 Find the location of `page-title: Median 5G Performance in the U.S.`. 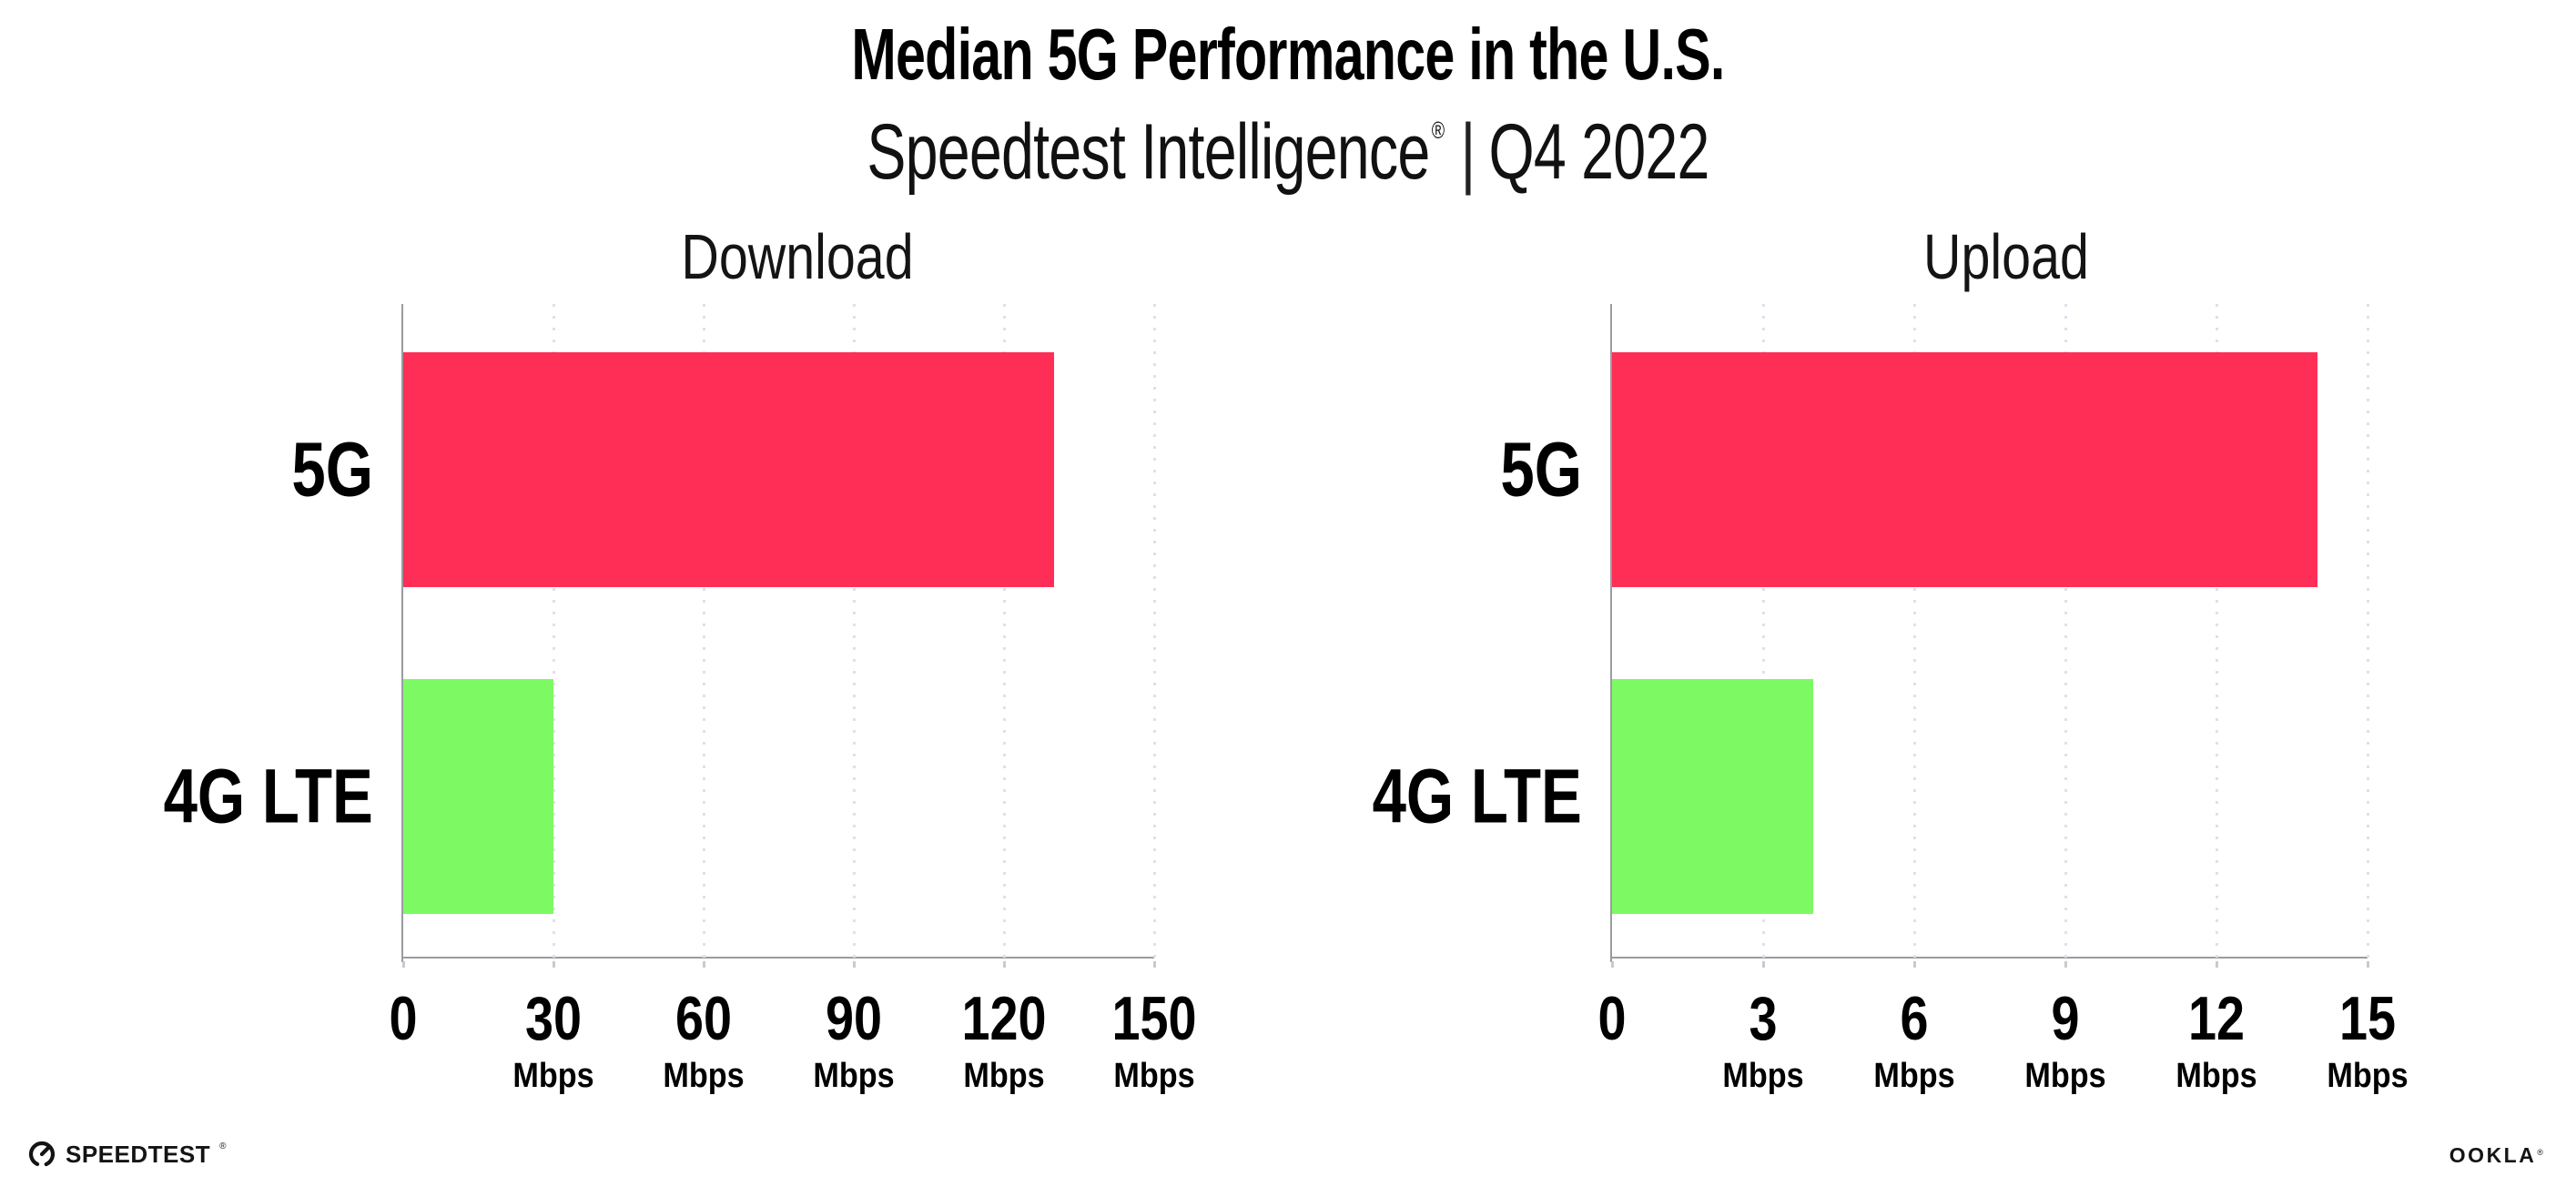

page-title: Median 5G Performance in the U.S. is located at coordinates (1288, 55).